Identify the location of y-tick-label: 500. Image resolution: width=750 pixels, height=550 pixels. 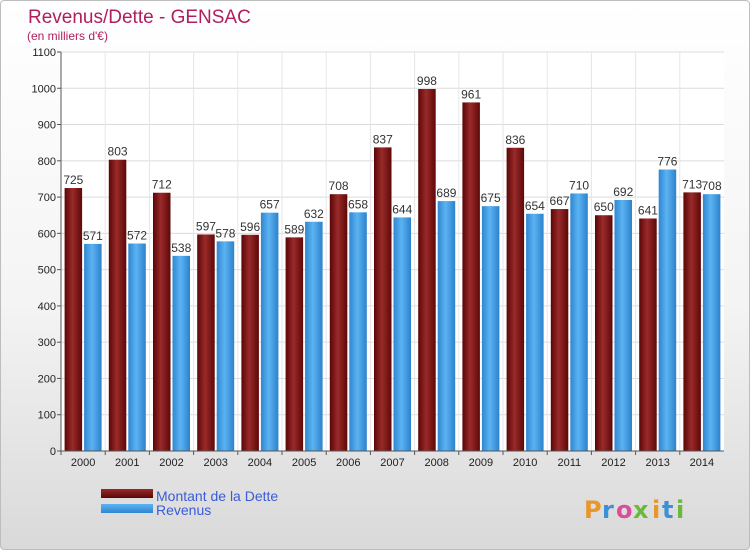
(47, 271).